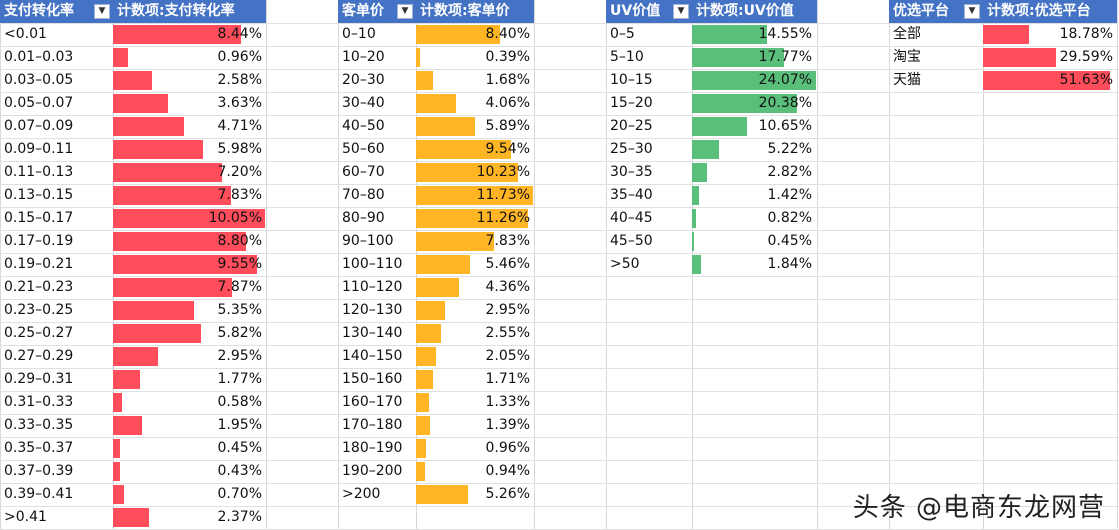 The height and width of the screenshot is (530, 1119). What do you see at coordinates (436, 448) in the screenshot?
I see `table-row: 180–190 0.96%` at bounding box center [436, 448].